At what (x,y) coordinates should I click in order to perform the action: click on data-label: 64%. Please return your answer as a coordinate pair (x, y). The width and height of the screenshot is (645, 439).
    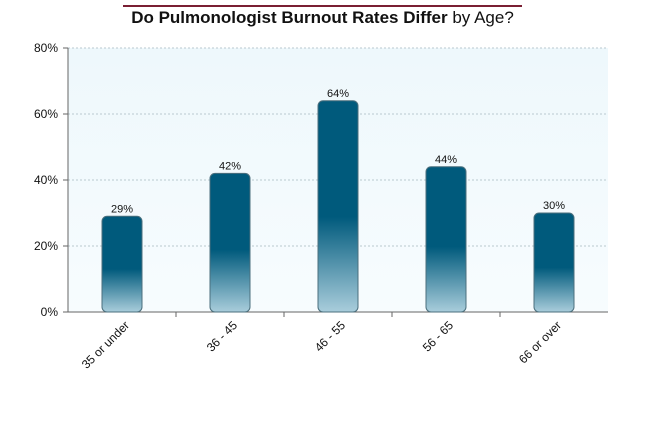
    Looking at the image, I should click on (338, 94).